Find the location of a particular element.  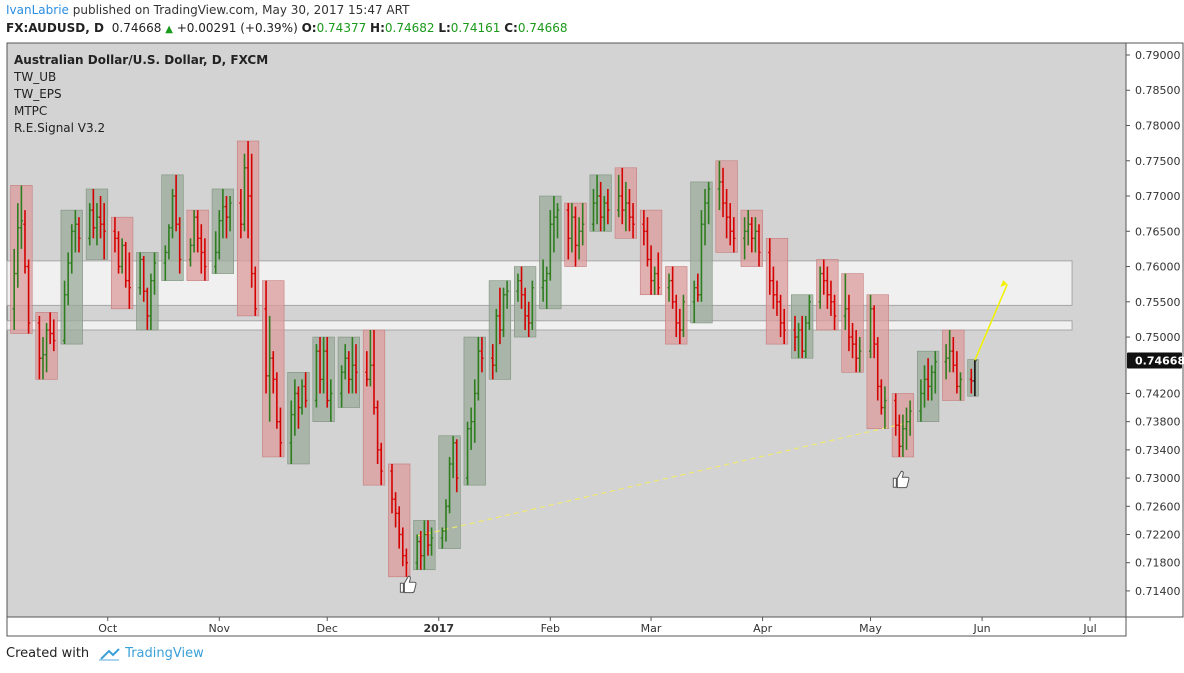

price-tick-label: 0.73800 is located at coordinates (1158, 422).